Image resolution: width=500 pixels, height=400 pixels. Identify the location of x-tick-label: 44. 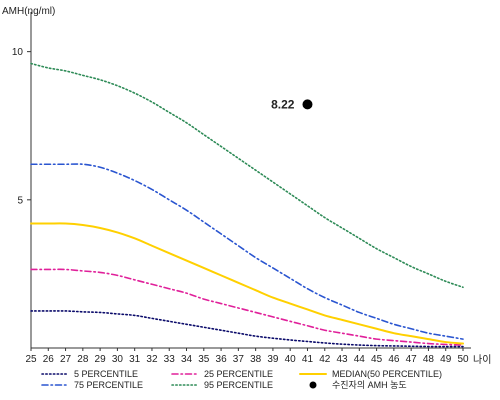
(360, 359).